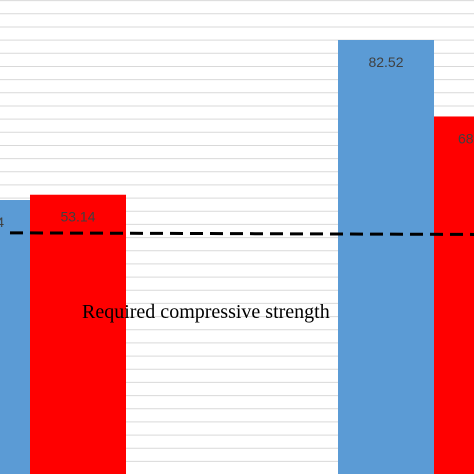 The height and width of the screenshot is (474, 474). What do you see at coordinates (2, 222) in the screenshot?
I see `data-label: 4` at bounding box center [2, 222].